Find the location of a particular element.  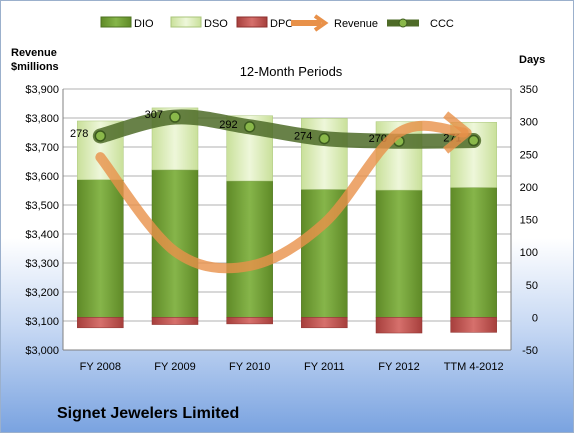

right-tick-label: 100 is located at coordinates (529, 253).